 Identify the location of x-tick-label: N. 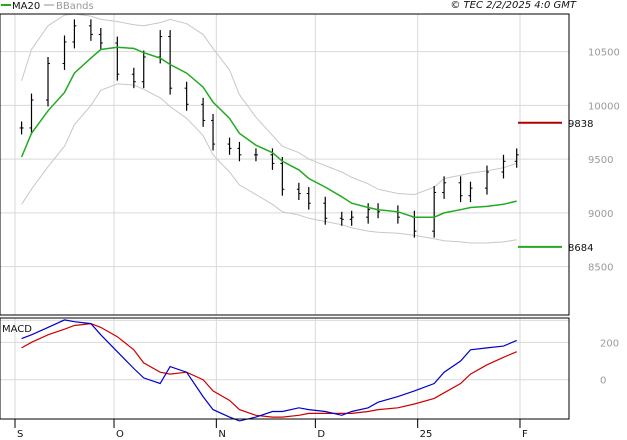
(221, 434).